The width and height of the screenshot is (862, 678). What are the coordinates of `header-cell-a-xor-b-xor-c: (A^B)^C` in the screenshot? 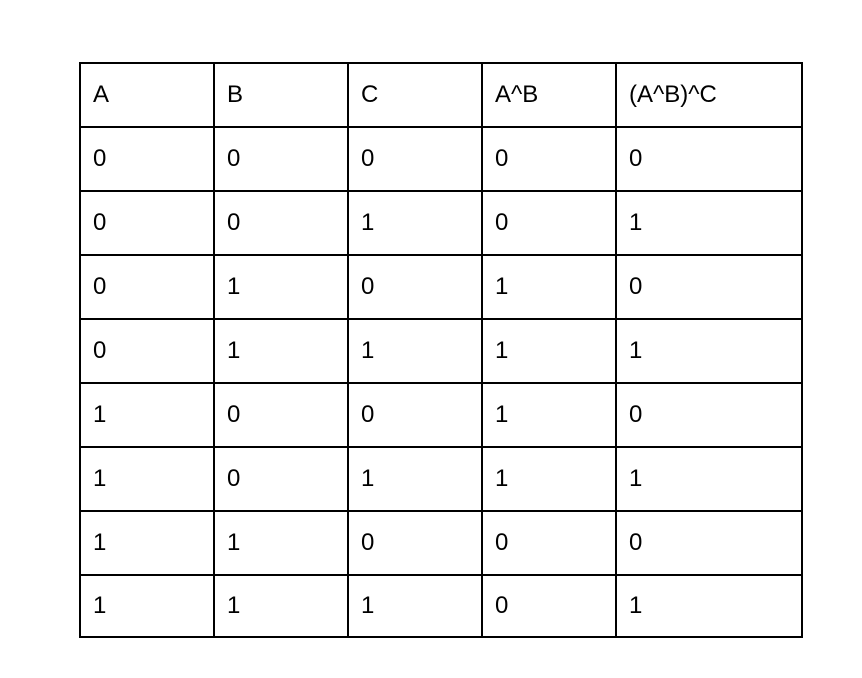 It's located at (709, 95).